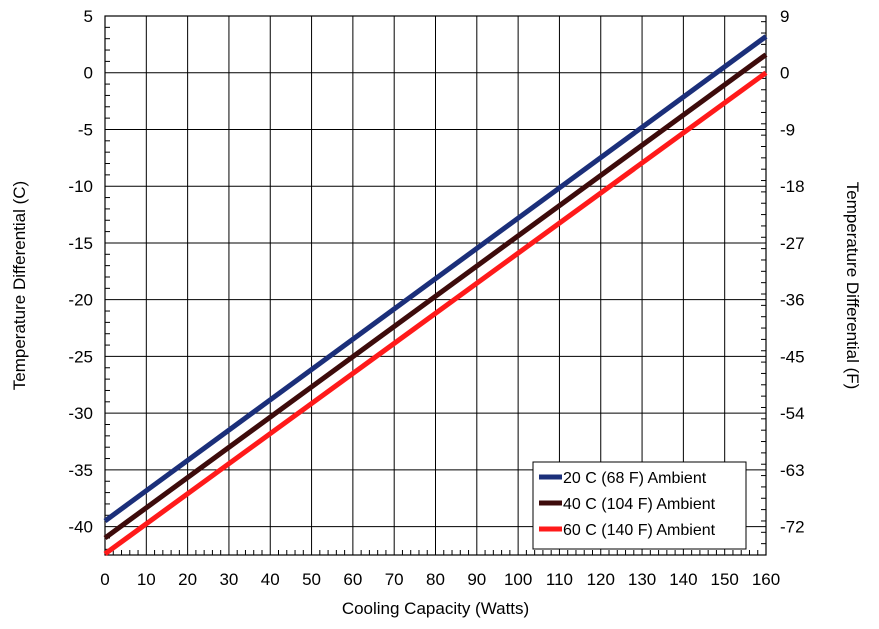 Image resolution: width=879 pixels, height=629 pixels. I want to click on legend-entry: 40 C (104 F) Ambient, so click(639, 504).